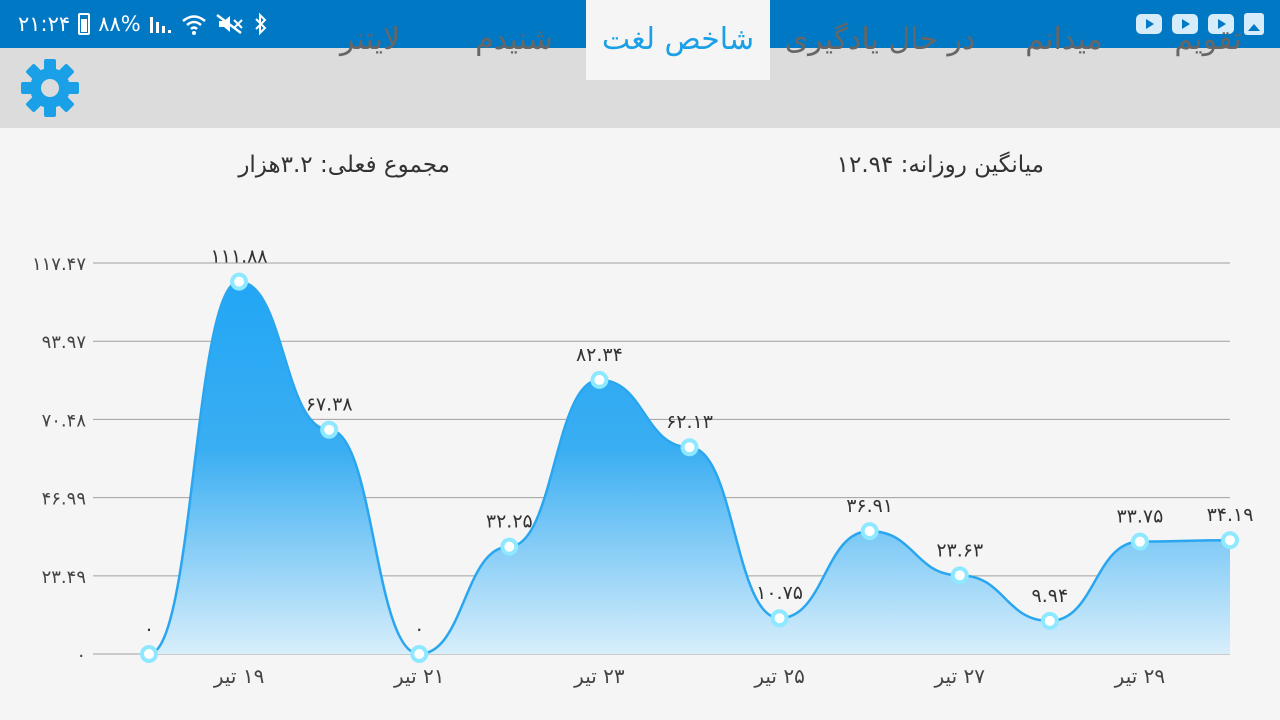 This screenshot has height=720, width=1280. I want to click on wifi-icon, so click(193, 25).